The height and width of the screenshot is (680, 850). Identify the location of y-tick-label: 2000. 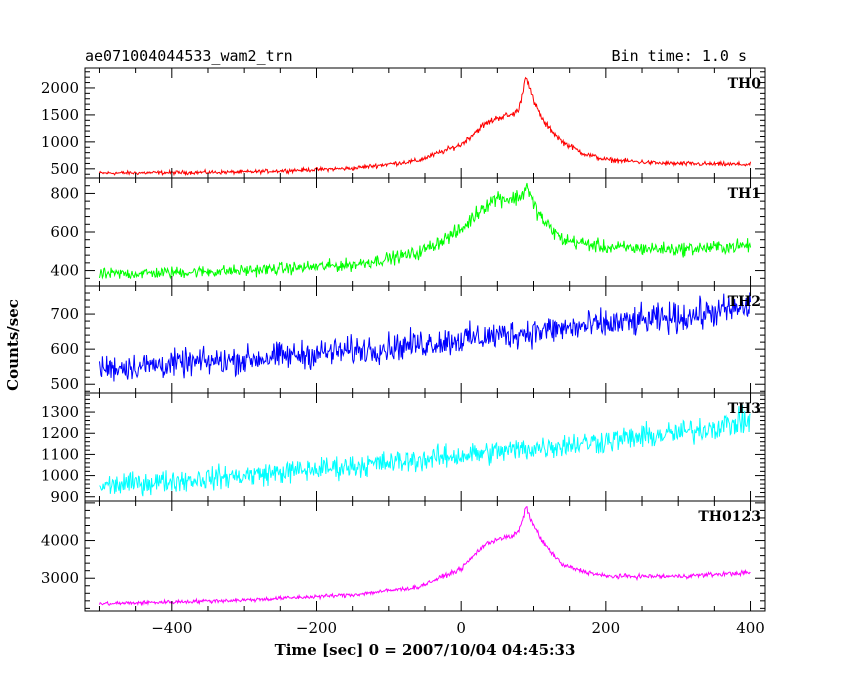
(60, 88).